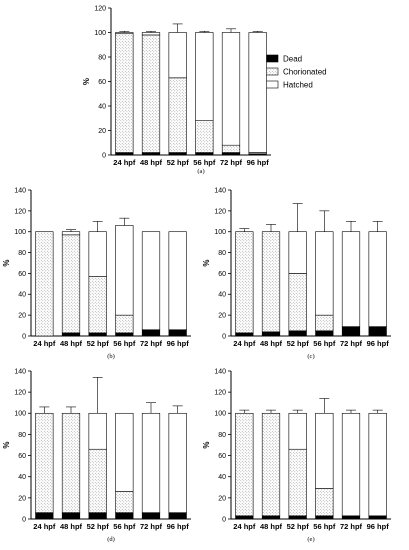 This screenshot has height=550, width=409. I want to click on legend-label-chorionated: Chorionated, so click(305, 72).